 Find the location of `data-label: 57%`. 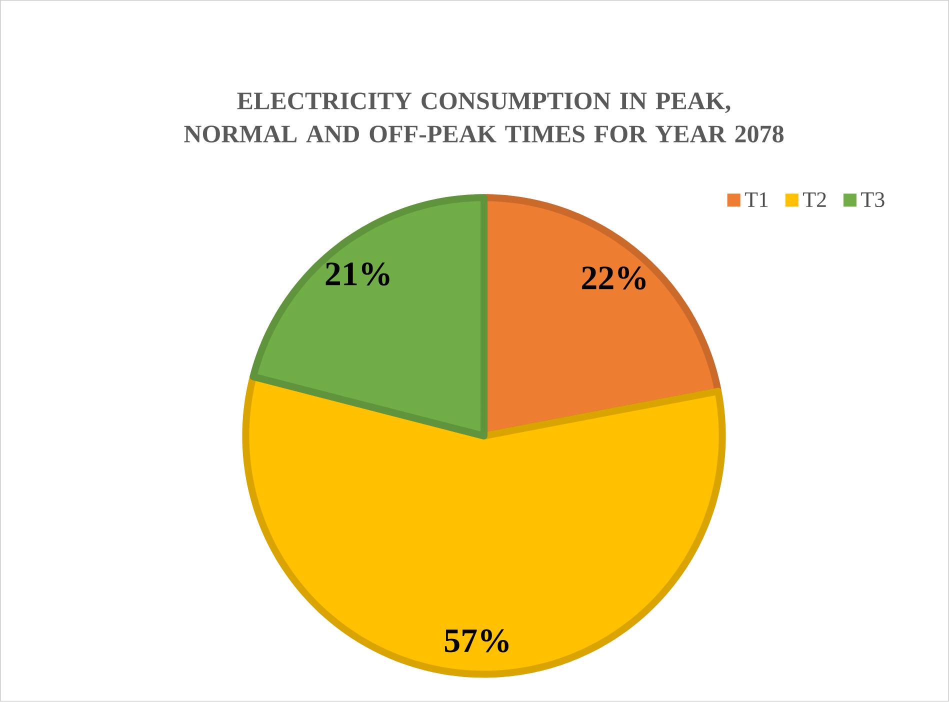

data-label: 57% is located at coordinates (476, 640).